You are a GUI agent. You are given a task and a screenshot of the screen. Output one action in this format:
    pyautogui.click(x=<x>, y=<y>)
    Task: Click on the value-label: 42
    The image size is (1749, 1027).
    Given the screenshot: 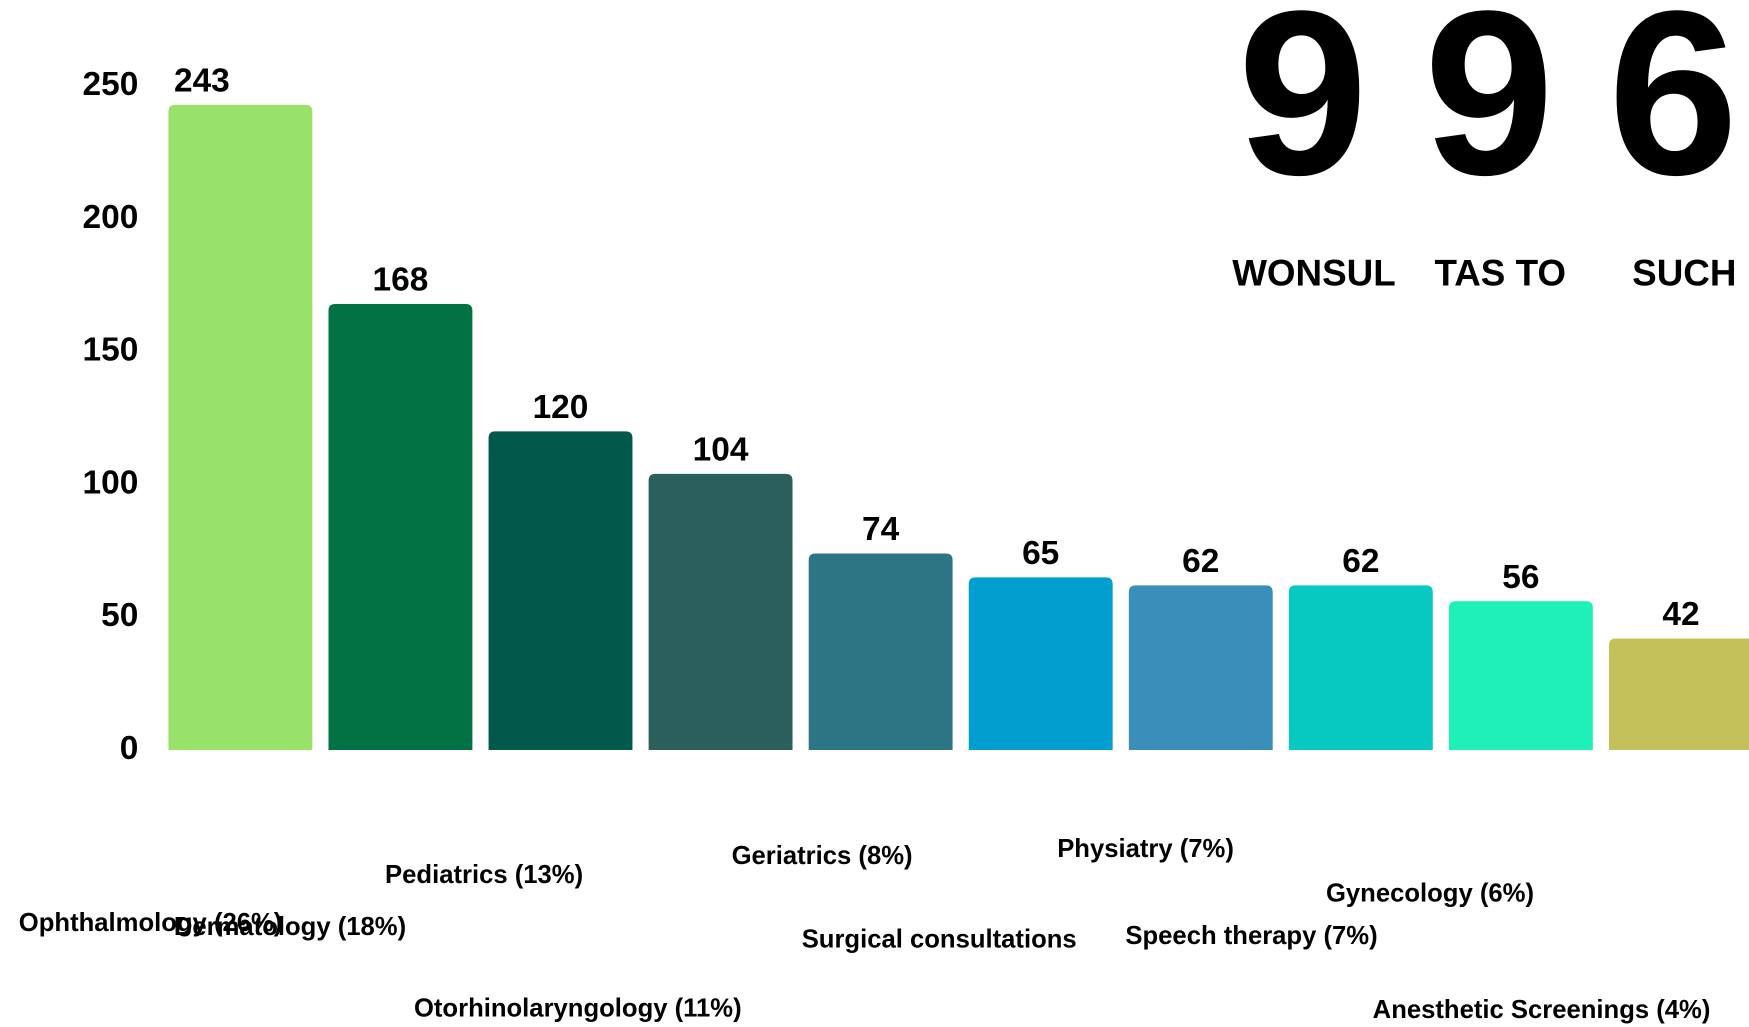 What is the action you would take?
    pyautogui.click(x=1680, y=614)
    